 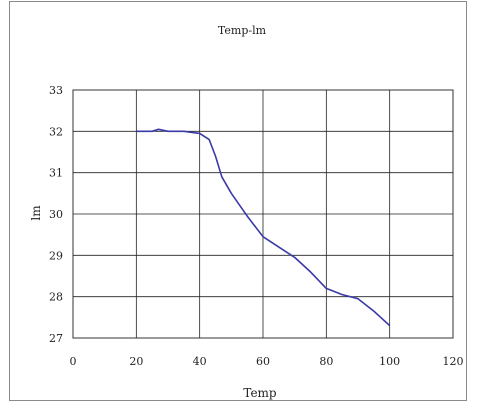 I want to click on y-tick-label: 32, so click(x=56, y=131).